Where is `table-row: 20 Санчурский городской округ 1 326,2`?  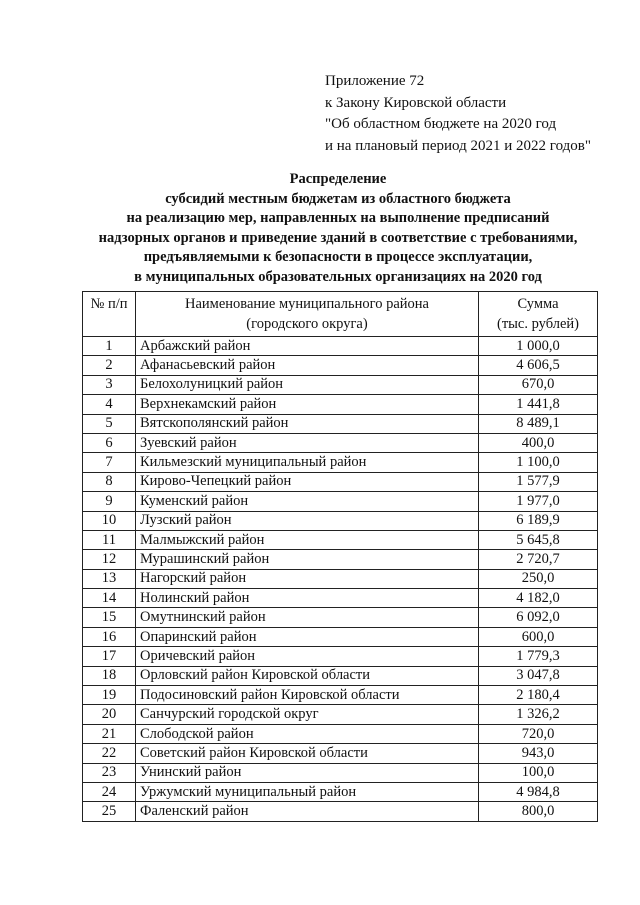 table-row: 20 Санчурский городской округ 1 326,2 is located at coordinates (340, 714).